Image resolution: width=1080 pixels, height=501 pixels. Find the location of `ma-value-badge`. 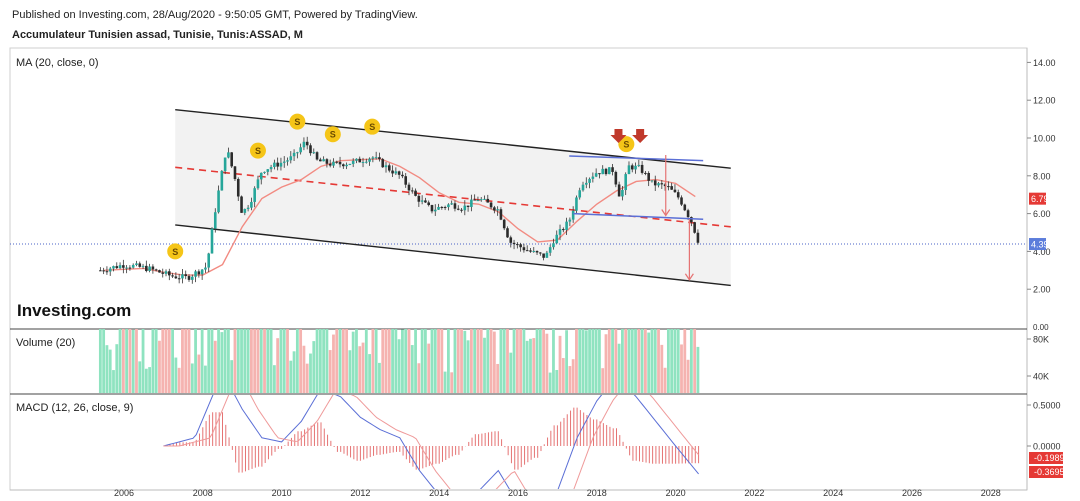

ma-value-badge is located at coordinates (1037, 198).